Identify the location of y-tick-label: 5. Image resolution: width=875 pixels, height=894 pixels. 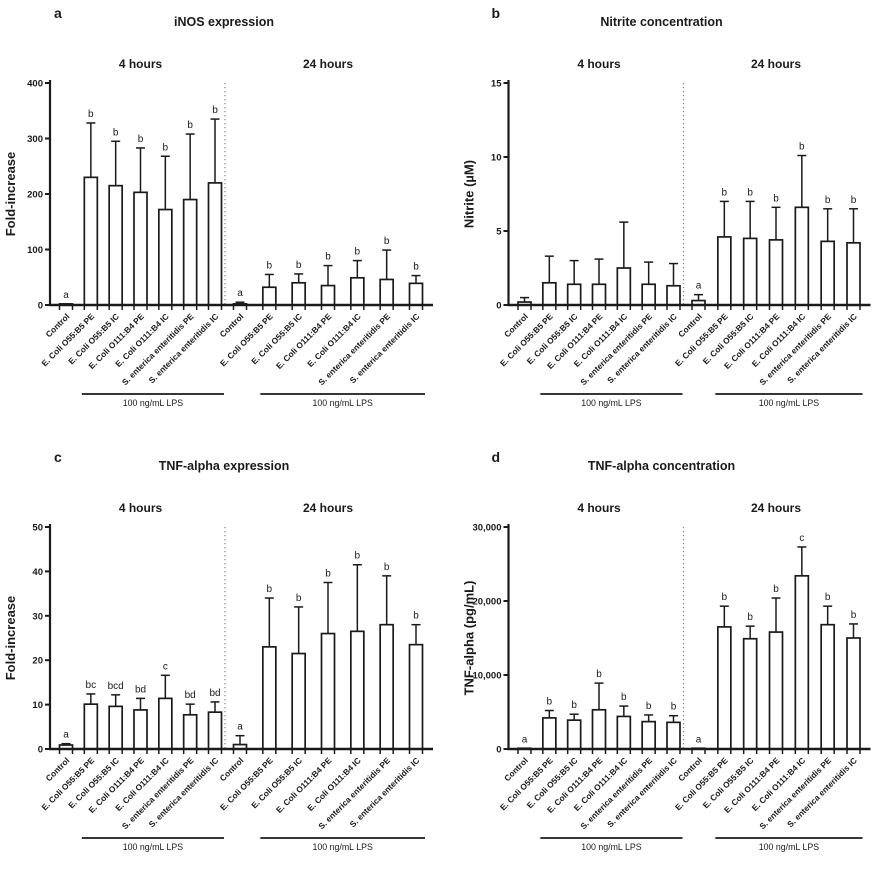
(499, 232).